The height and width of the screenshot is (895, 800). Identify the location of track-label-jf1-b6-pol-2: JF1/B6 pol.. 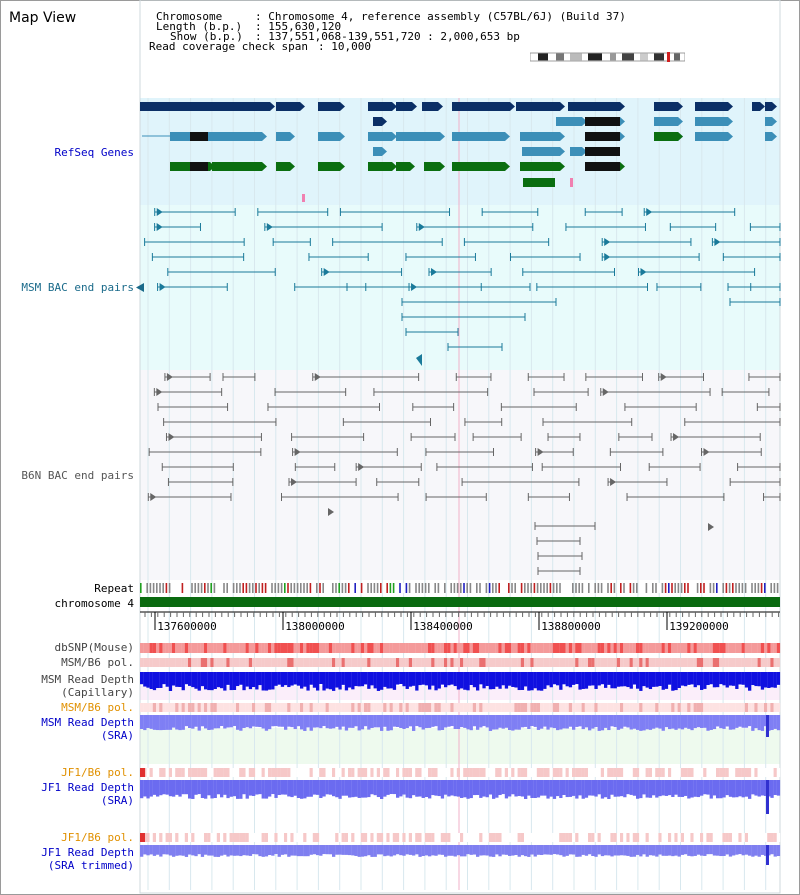
(97, 837).